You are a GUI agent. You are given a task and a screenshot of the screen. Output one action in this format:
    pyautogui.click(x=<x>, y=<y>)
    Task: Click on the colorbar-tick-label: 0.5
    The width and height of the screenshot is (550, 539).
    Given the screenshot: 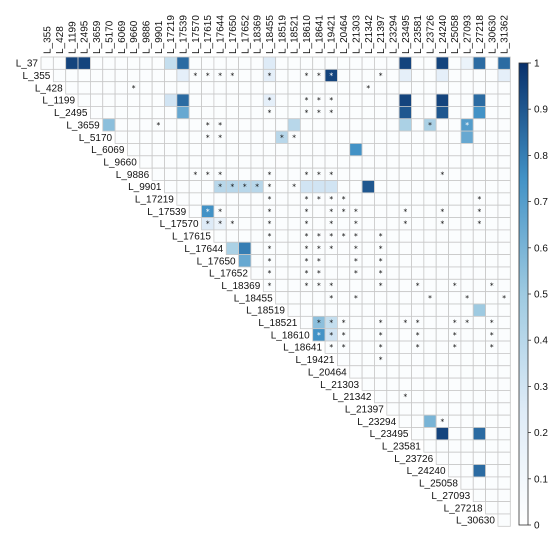 What is the action you would take?
    pyautogui.click(x=541, y=295)
    